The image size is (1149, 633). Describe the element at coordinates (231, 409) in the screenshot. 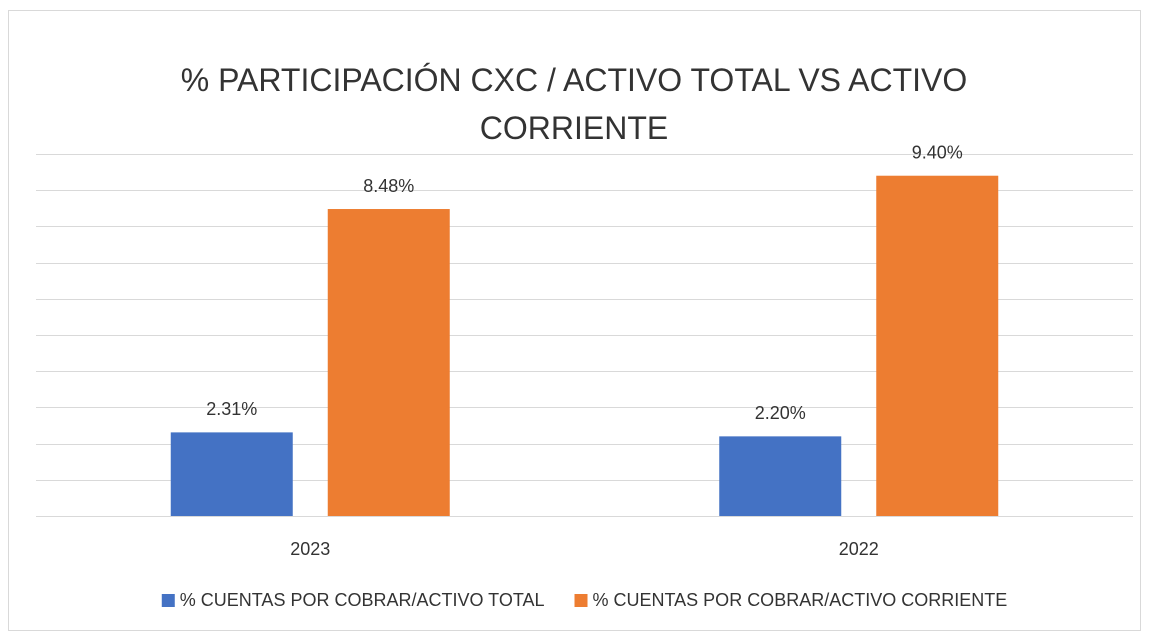

I see `data-label: 2.31%` at that location.